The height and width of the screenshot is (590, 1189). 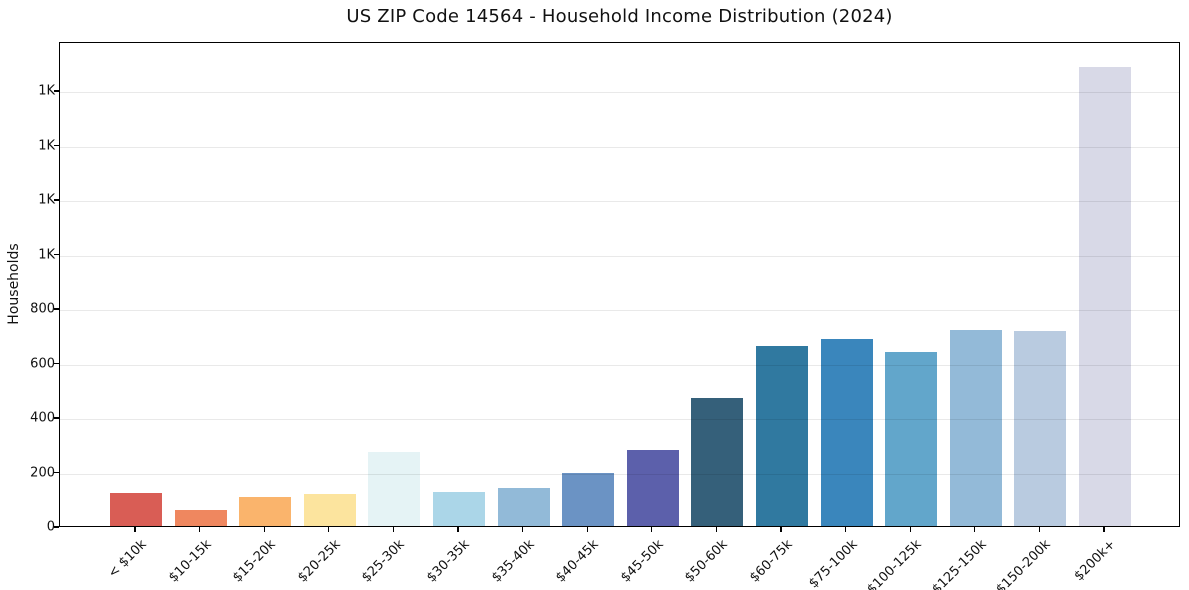 What do you see at coordinates (42, 309) in the screenshot?
I see `y-tick-label: 800` at bounding box center [42, 309].